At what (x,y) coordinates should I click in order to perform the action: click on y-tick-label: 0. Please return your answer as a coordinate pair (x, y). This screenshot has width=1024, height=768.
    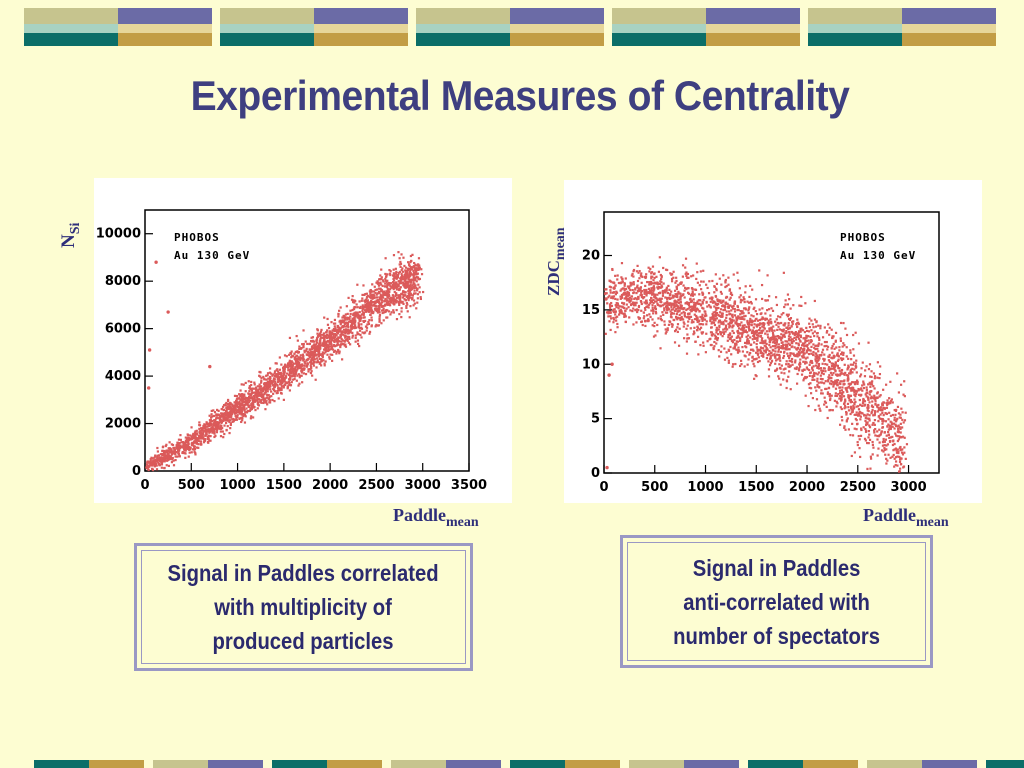
    Looking at the image, I should click on (136, 471).